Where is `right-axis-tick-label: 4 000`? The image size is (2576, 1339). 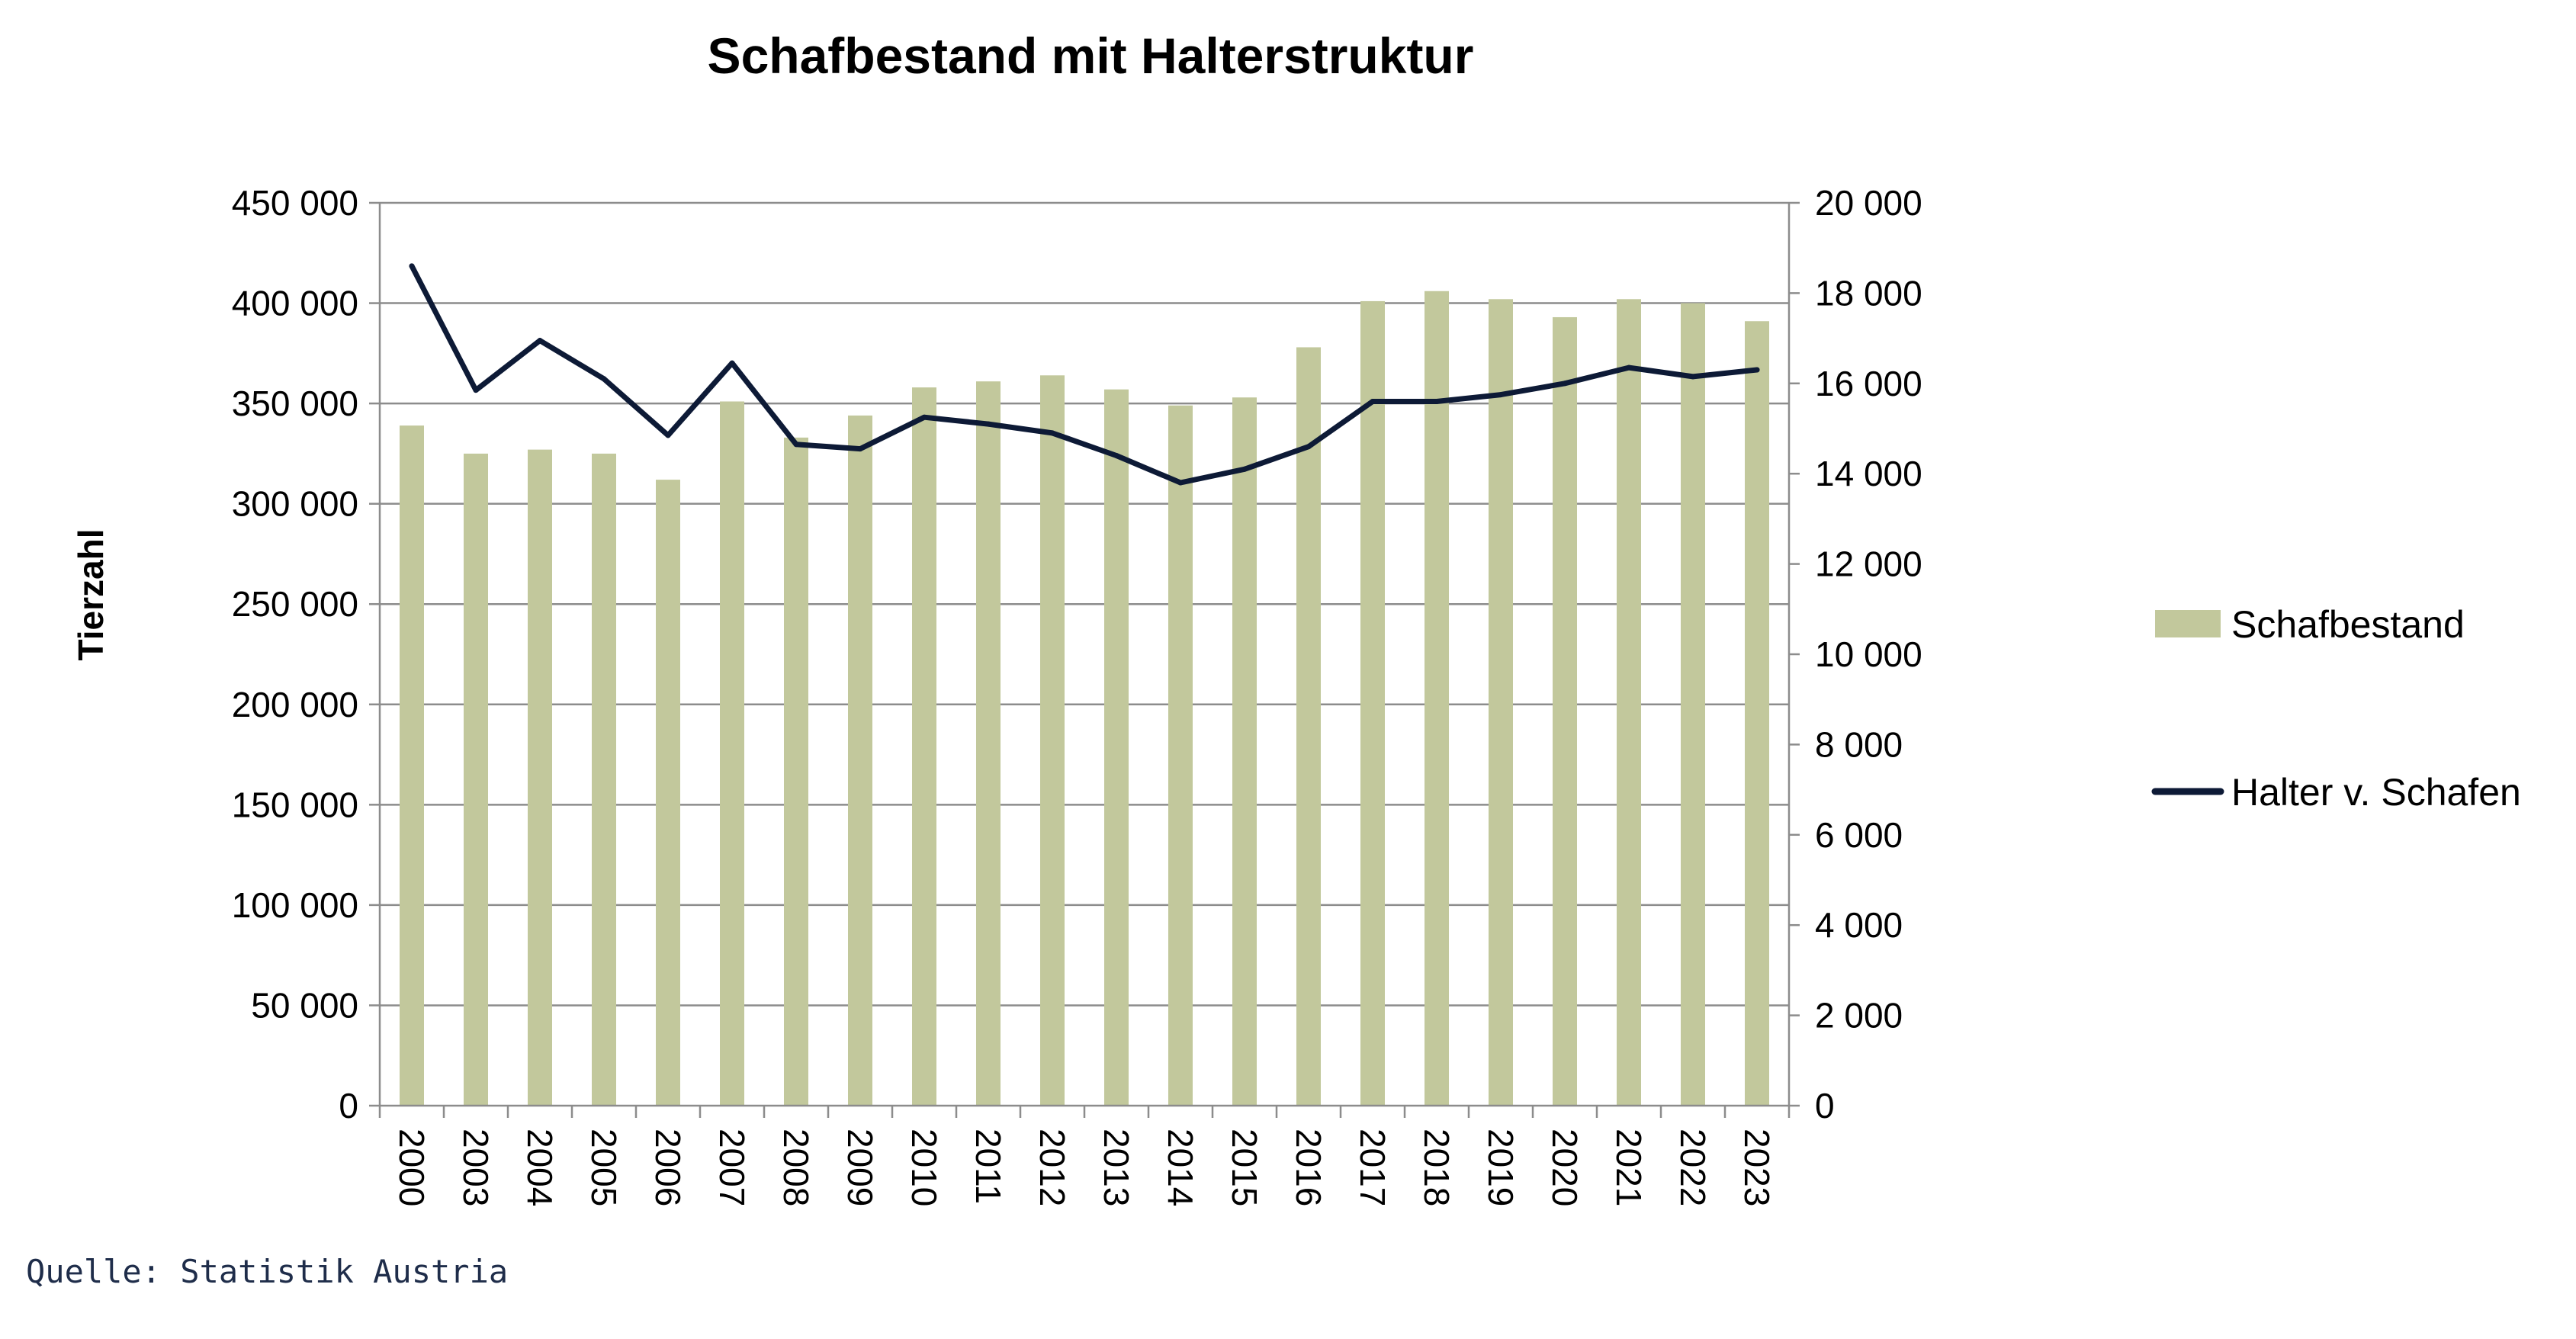 right-axis-tick-label: 4 000 is located at coordinates (1859, 925).